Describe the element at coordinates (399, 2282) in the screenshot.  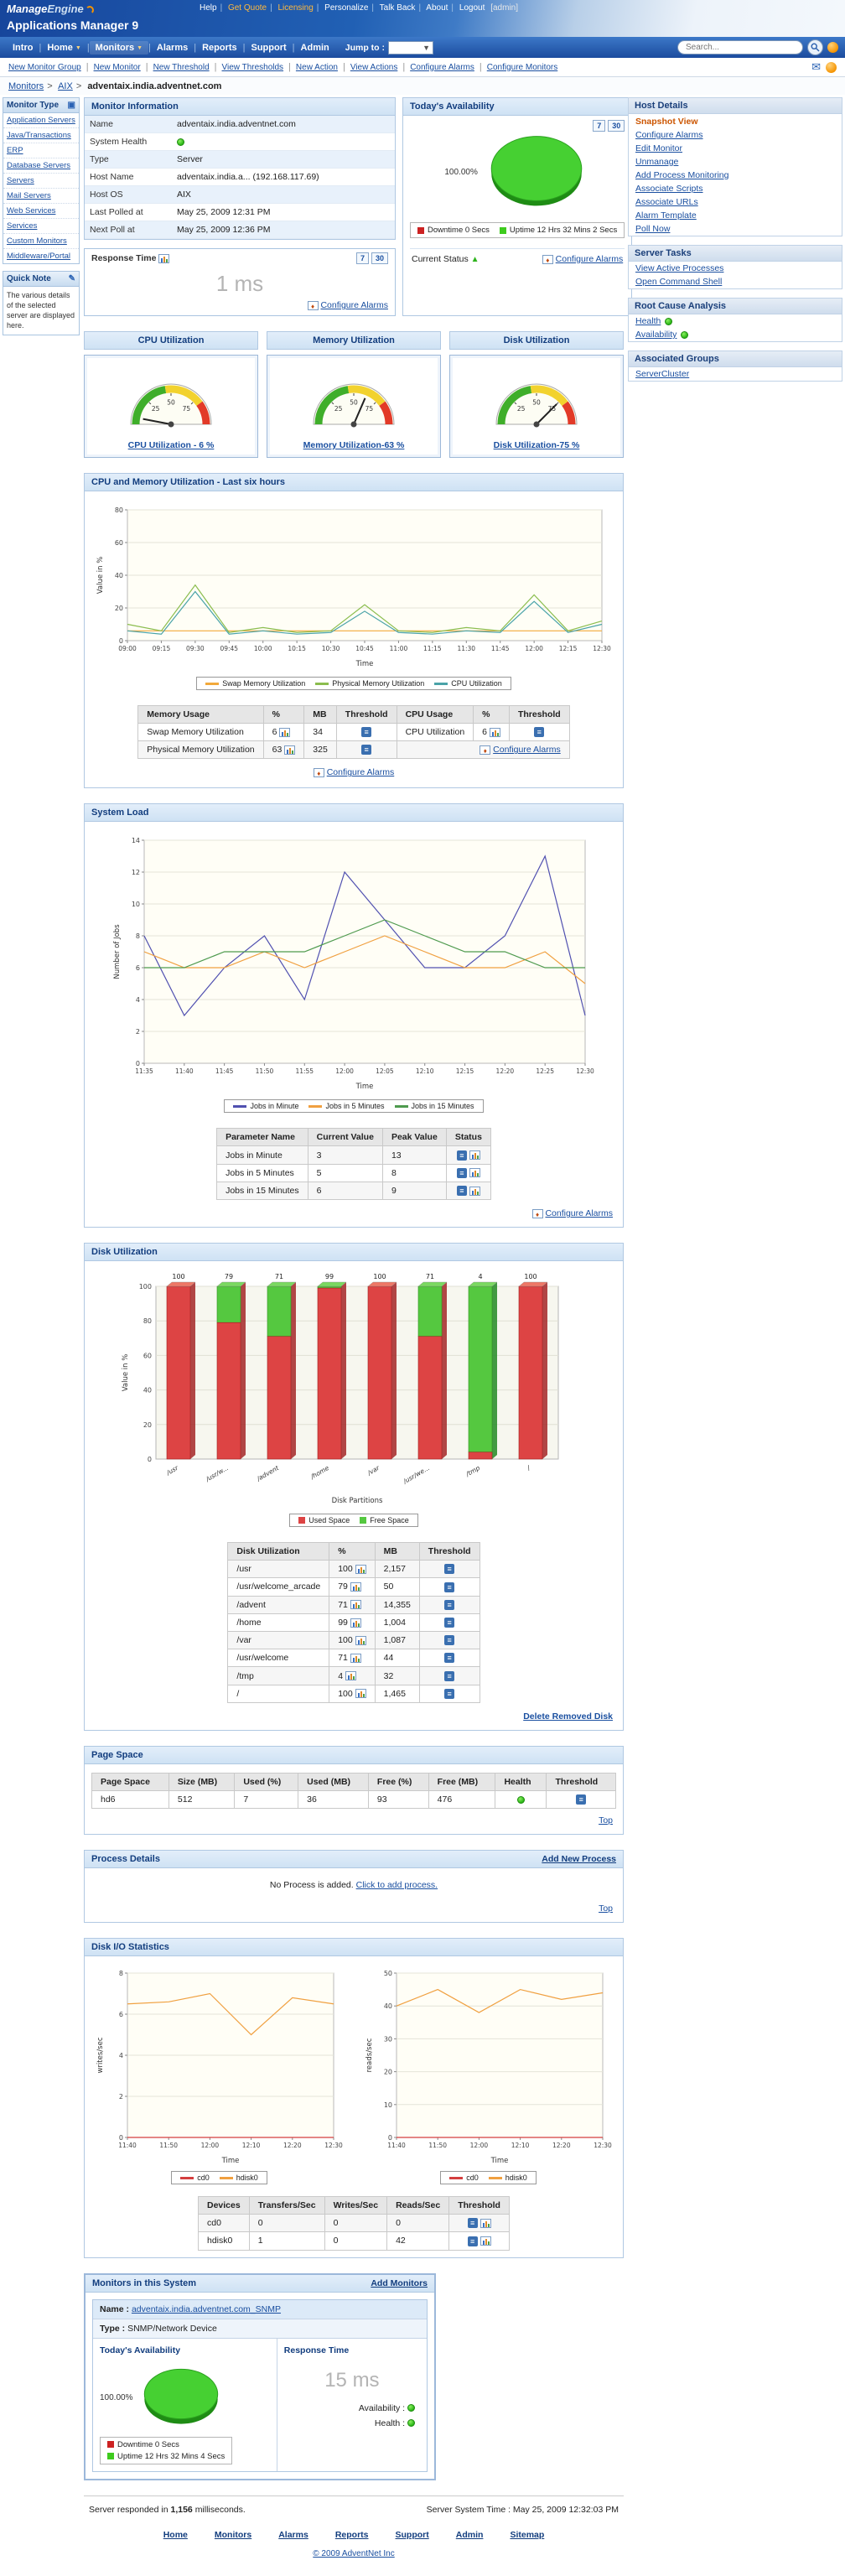
I see `add-monitors-link: Add Monitors` at that location.